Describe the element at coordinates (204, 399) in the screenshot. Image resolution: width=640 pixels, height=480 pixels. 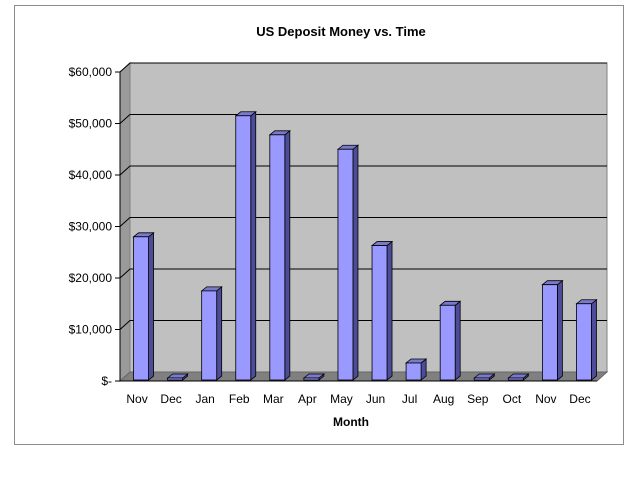
I see `x-tick-label: Jan` at that location.